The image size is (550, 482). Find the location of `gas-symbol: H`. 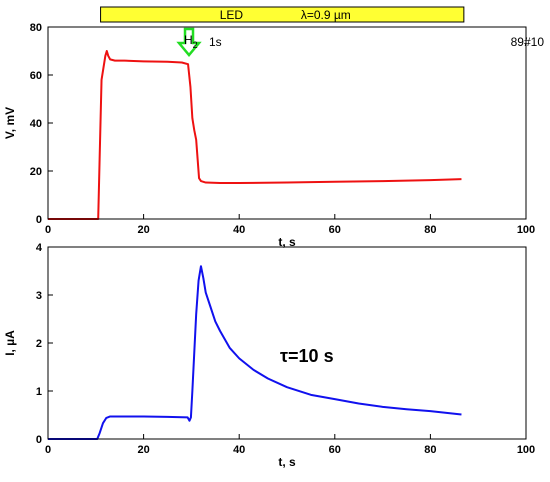

gas-symbol: H is located at coordinates (188, 40).